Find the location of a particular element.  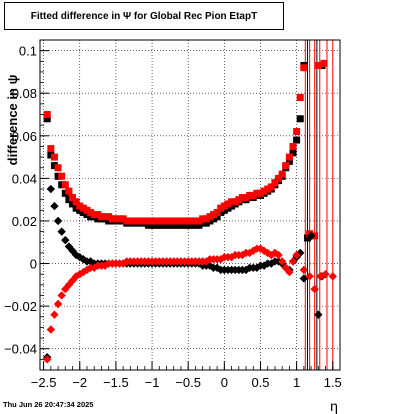

y-tick-label: 0.08 is located at coordinates (24, 93).